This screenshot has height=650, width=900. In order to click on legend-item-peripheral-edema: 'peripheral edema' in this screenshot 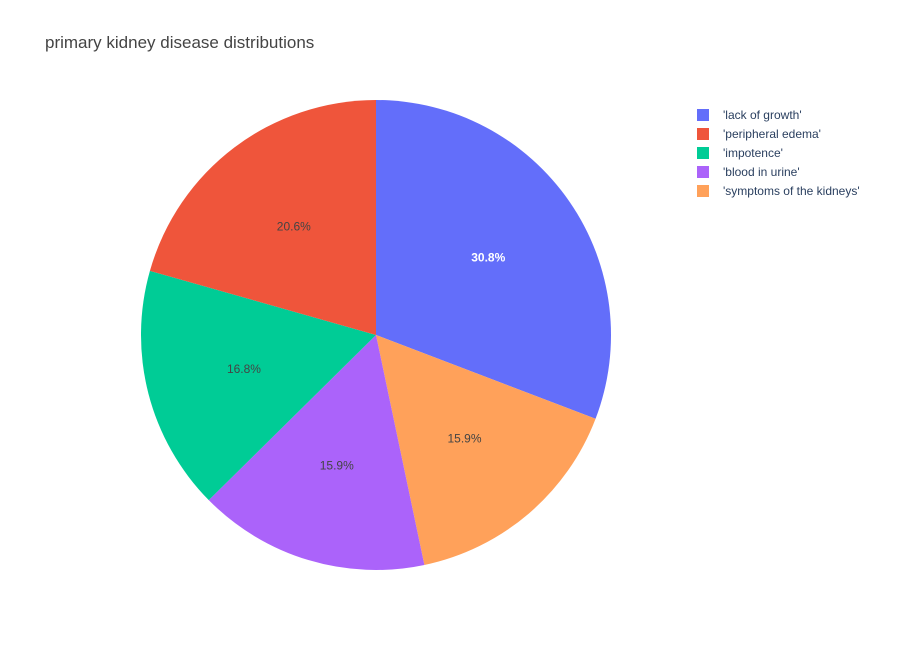, I will do `click(778, 133)`.